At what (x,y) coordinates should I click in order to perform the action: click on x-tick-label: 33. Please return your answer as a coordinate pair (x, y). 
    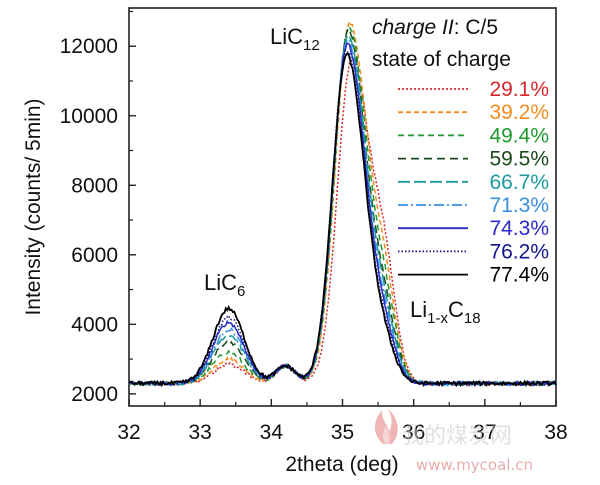
    Looking at the image, I should click on (199, 432).